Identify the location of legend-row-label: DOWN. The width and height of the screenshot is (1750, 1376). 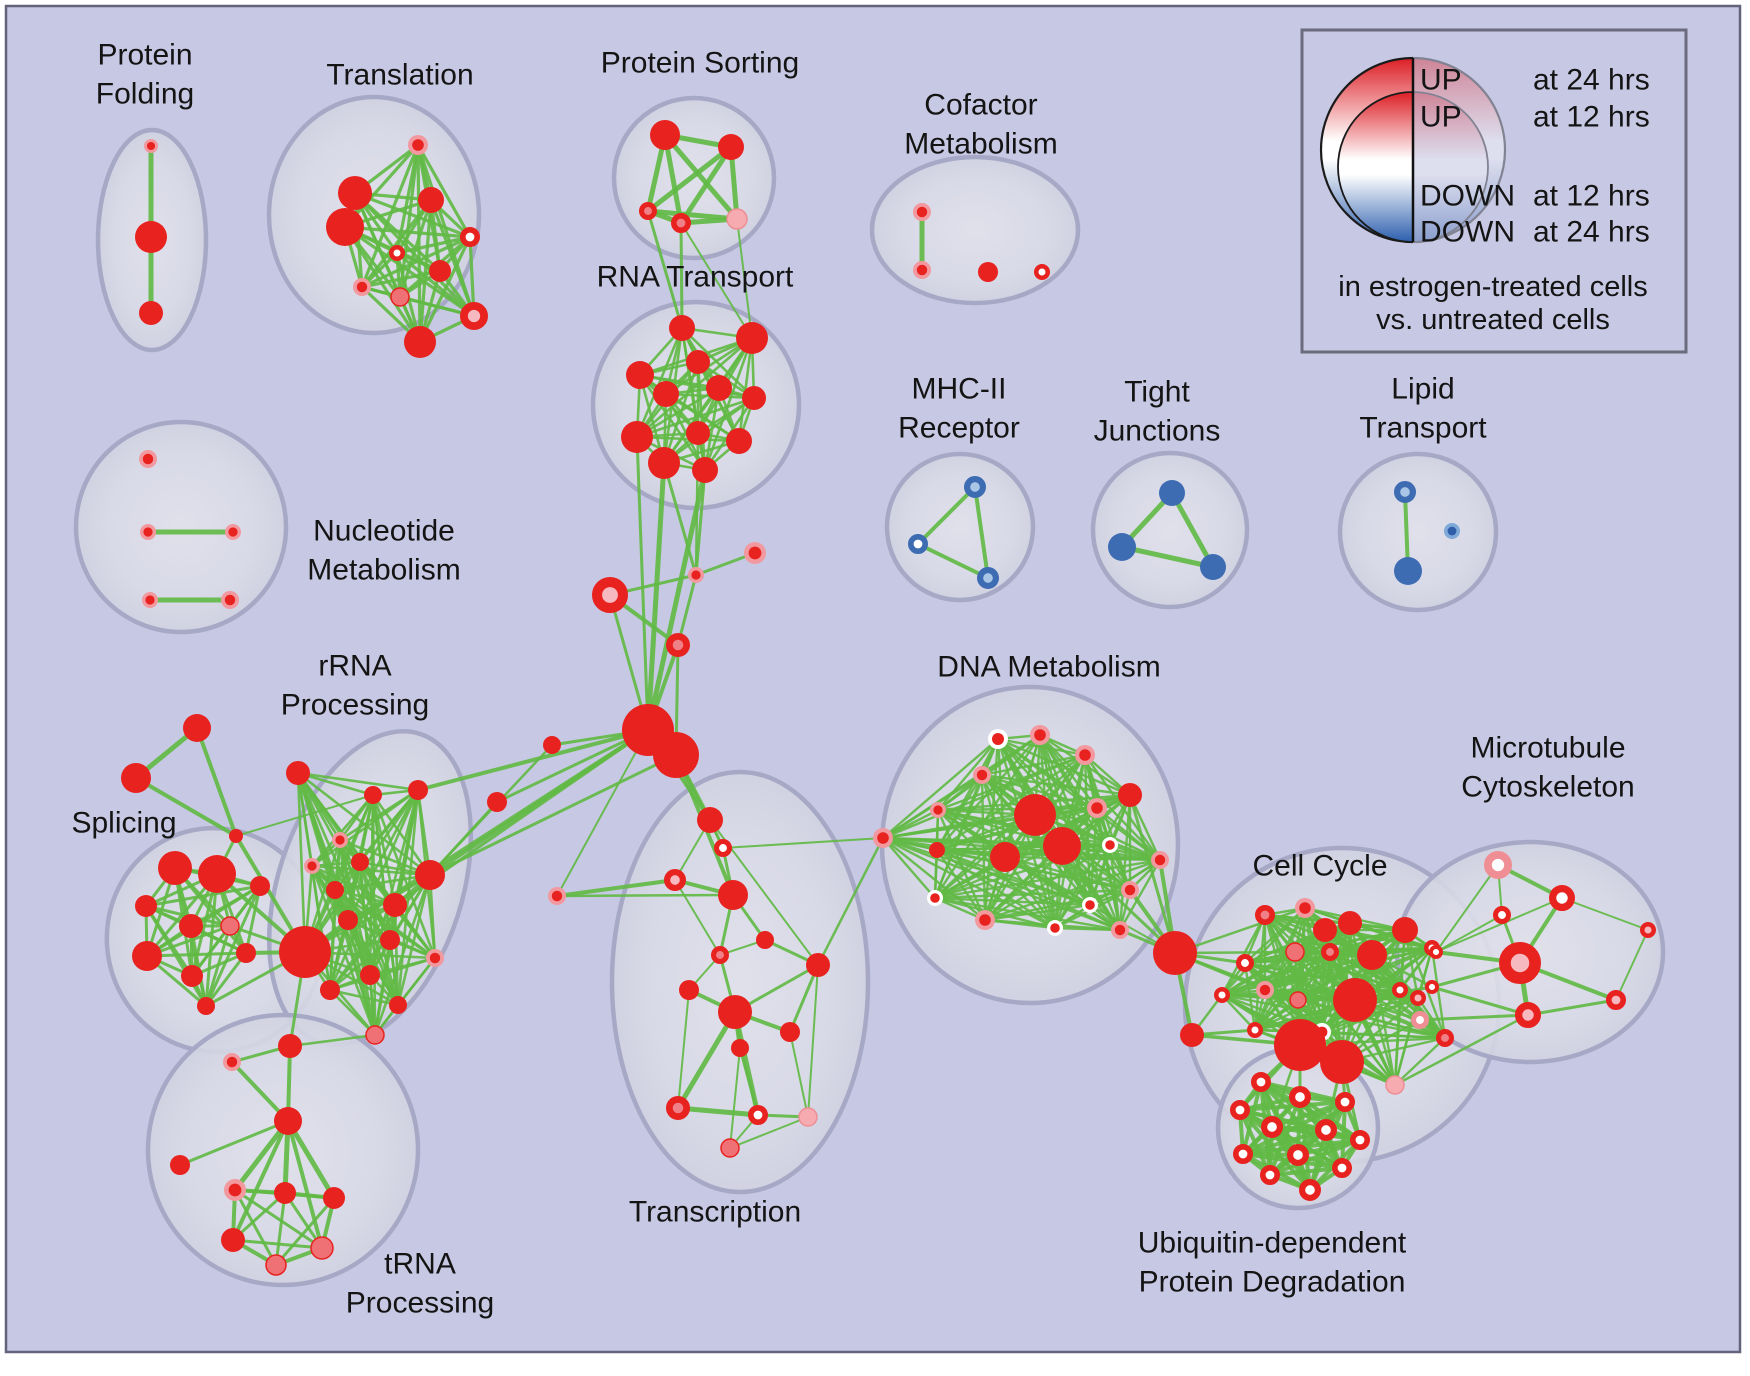
(1467, 196).